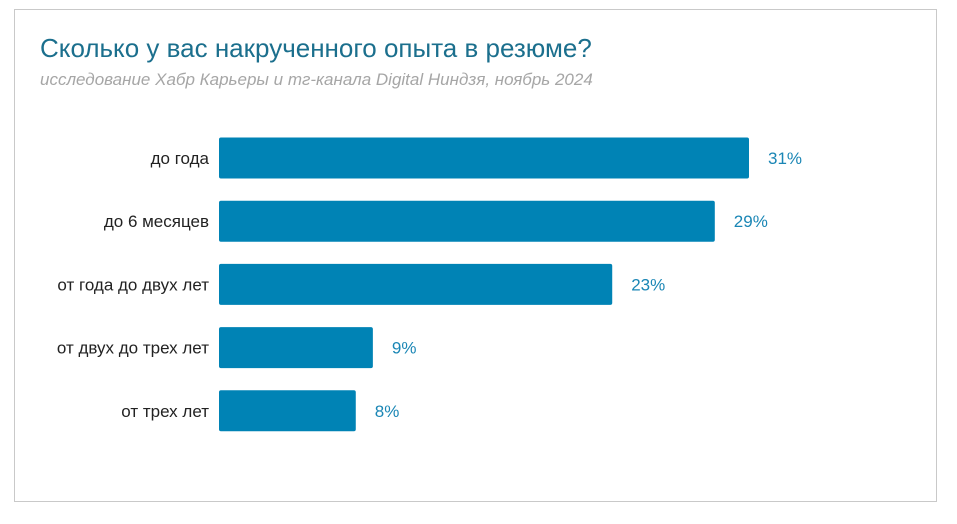  Describe the element at coordinates (165, 411) in the screenshot. I see `category-label: от трех лет` at that location.